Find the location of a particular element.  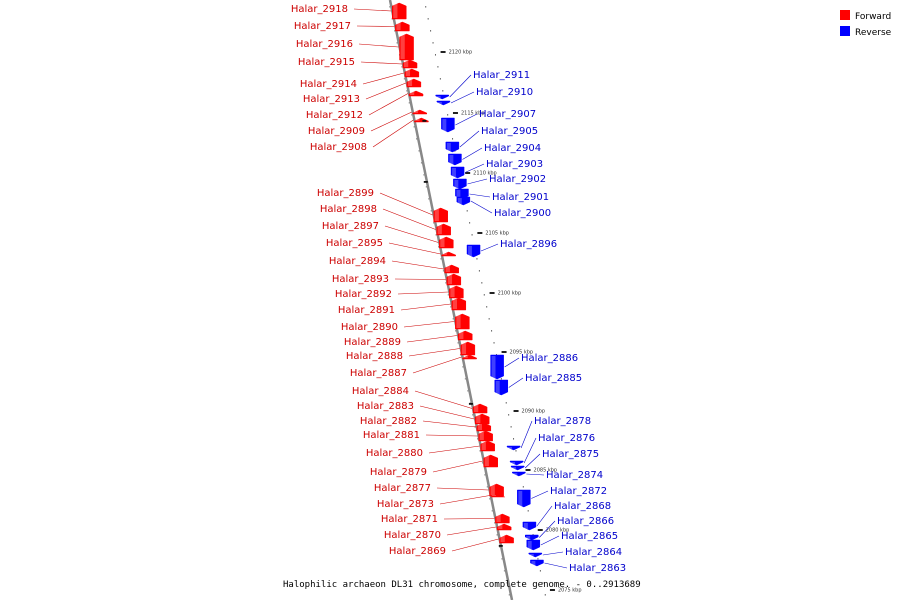

gene-label-reverse: Halar_2911 is located at coordinates (501, 75).